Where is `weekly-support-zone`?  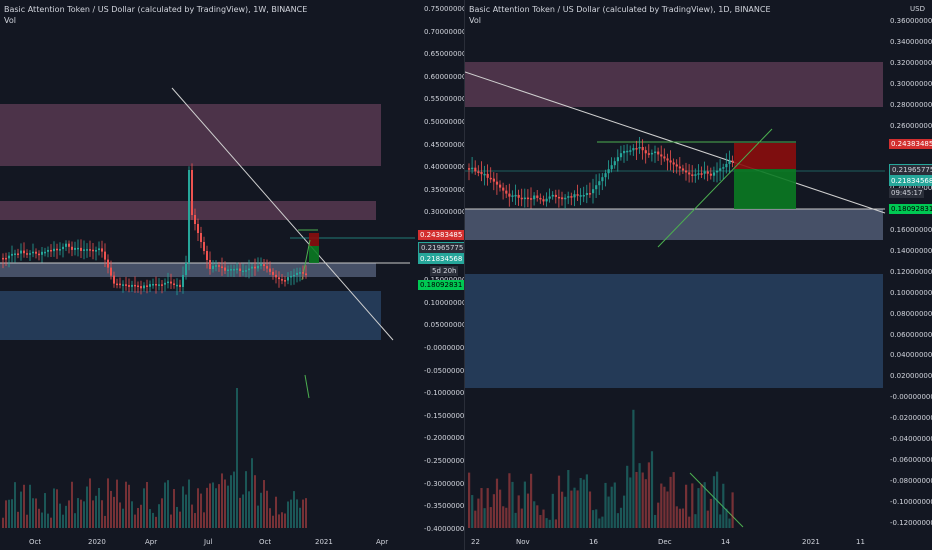
weekly-support-zone is located at coordinates (188, 270).